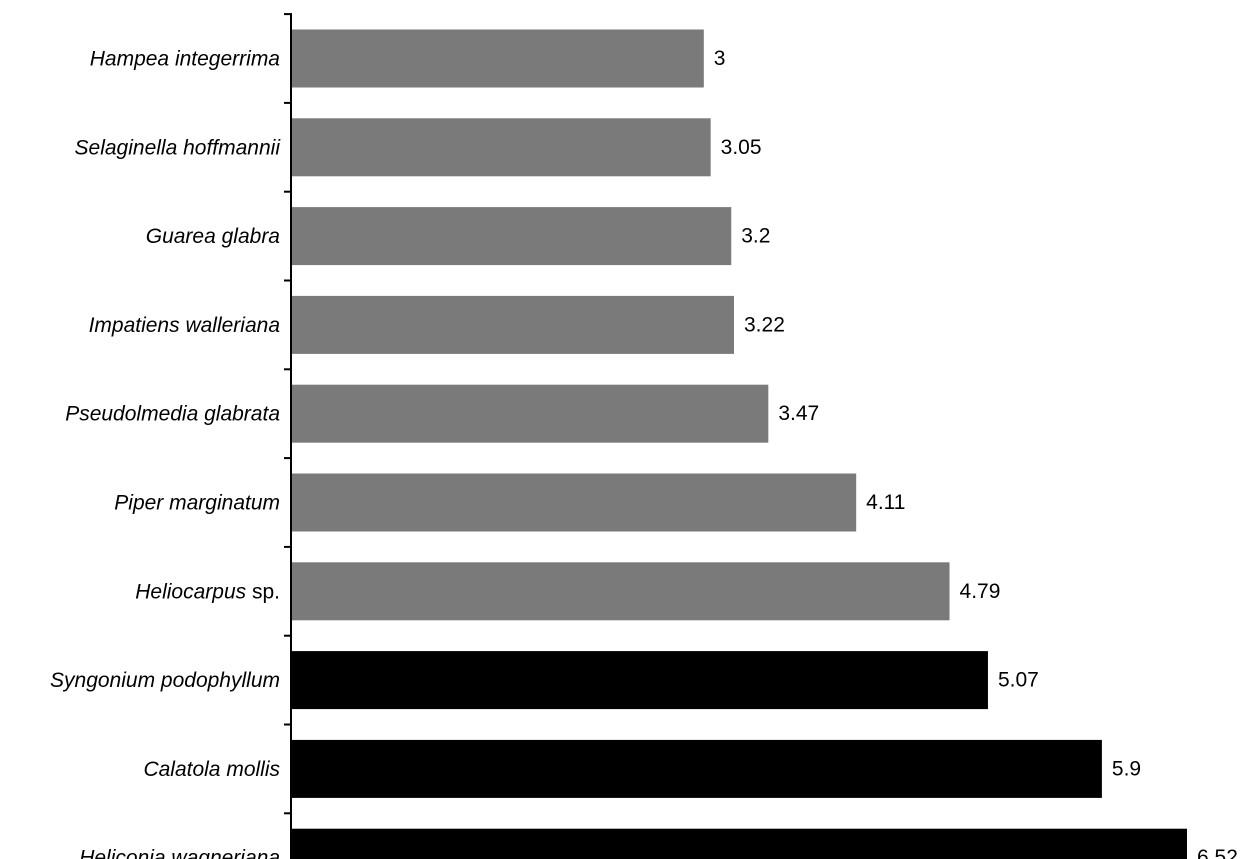 The image size is (1245, 859). Describe the element at coordinates (764, 324) in the screenshot. I see `data-label: 3.22` at that location.